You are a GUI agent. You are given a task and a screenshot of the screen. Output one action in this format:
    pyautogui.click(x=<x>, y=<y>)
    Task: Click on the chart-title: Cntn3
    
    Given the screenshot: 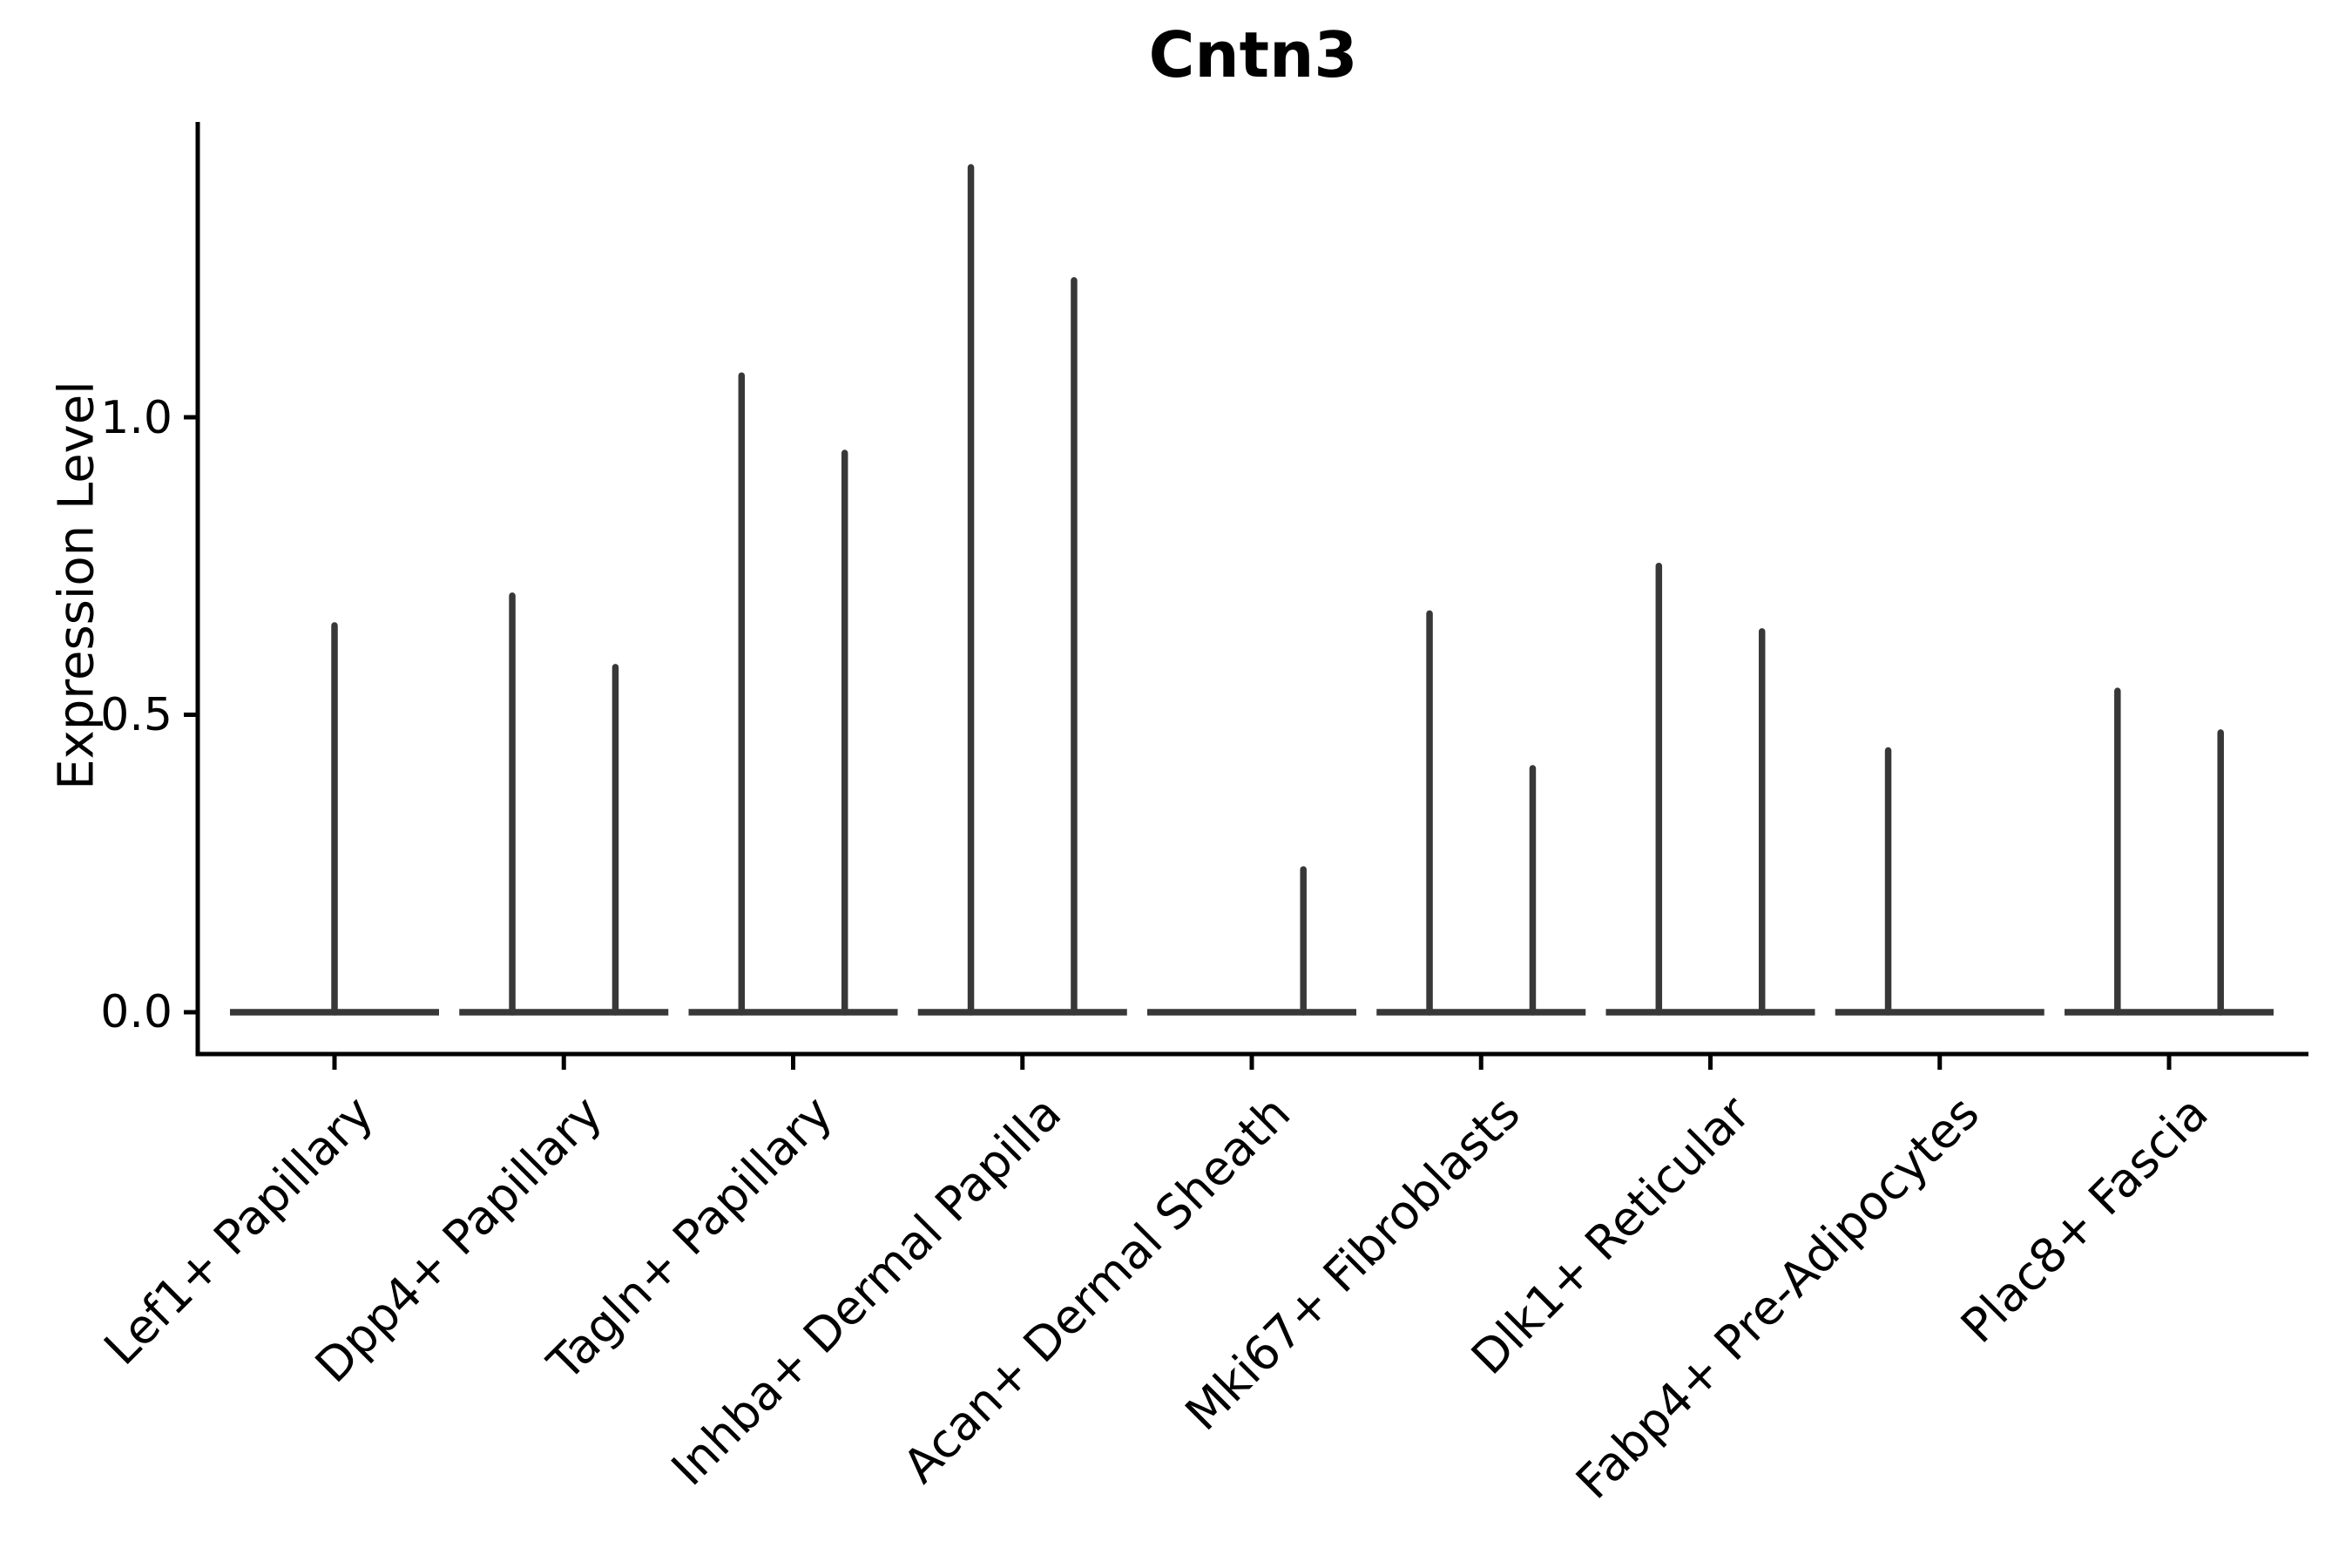 What is the action you would take?
    pyautogui.click(x=1253, y=54)
    